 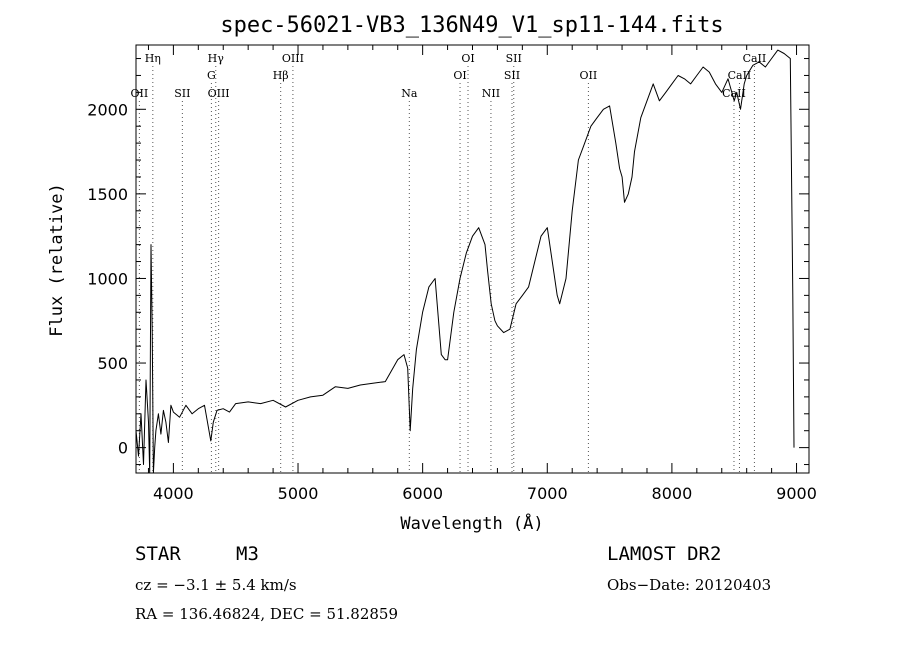 What do you see at coordinates (491, 93) in the screenshot?
I see `spectral-line-label-11: NII` at bounding box center [491, 93].